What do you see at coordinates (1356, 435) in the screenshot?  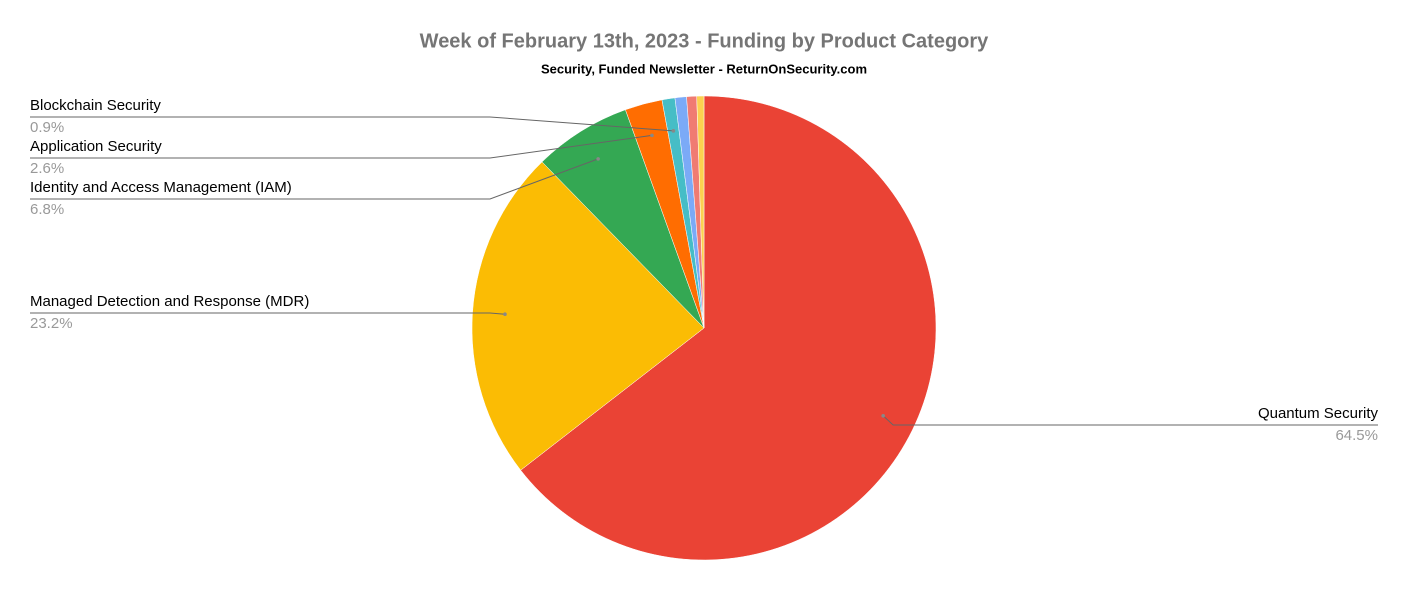 I see `slice-value-label: 64.5%` at bounding box center [1356, 435].